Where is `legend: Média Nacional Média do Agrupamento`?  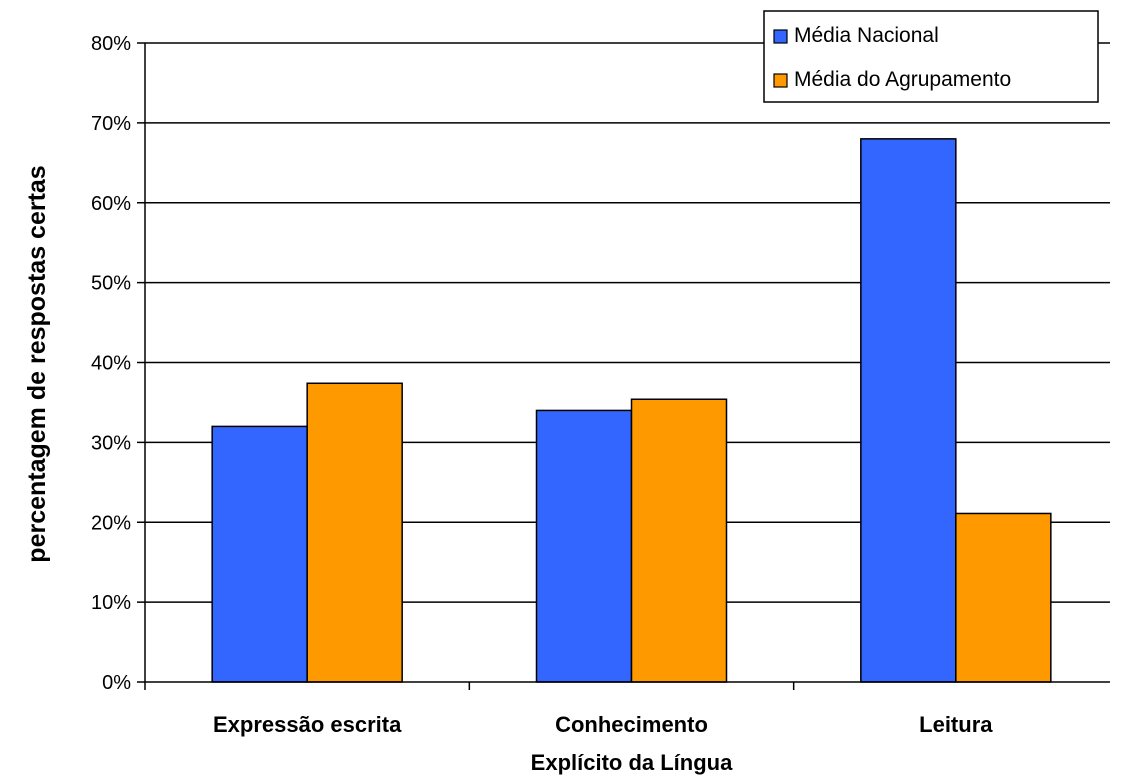
legend: Média Nacional Média do Agrupamento is located at coordinates (931, 56).